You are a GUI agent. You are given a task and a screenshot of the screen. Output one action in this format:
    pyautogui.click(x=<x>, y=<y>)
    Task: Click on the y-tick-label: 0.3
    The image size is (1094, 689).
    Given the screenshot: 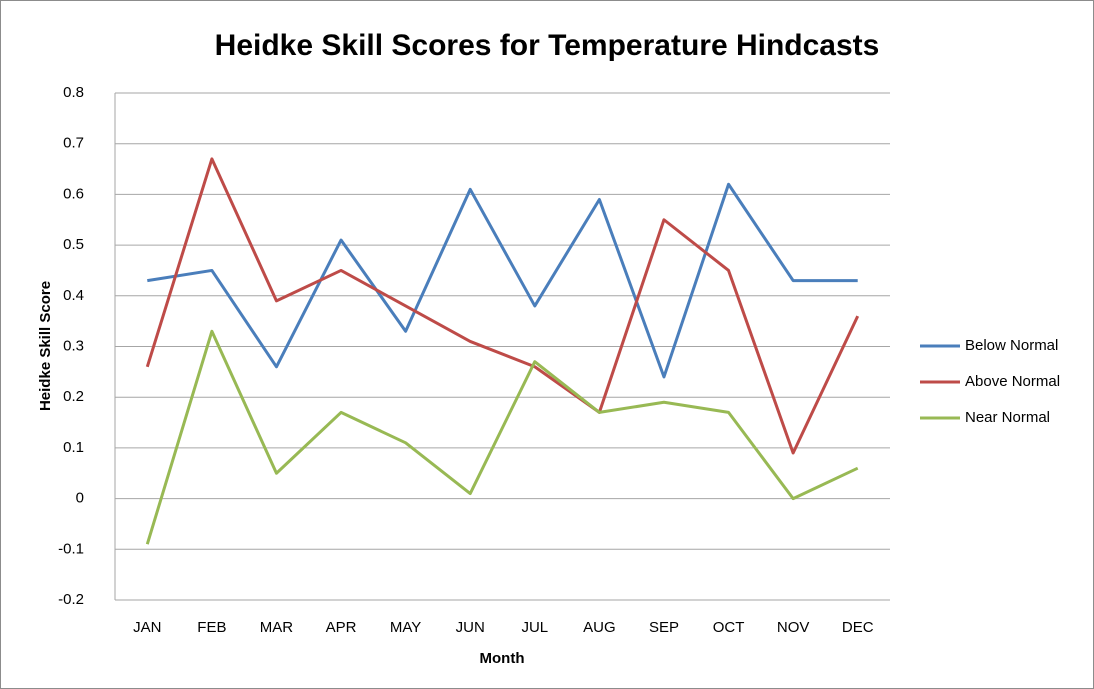 What is the action you would take?
    pyautogui.click(x=73, y=345)
    